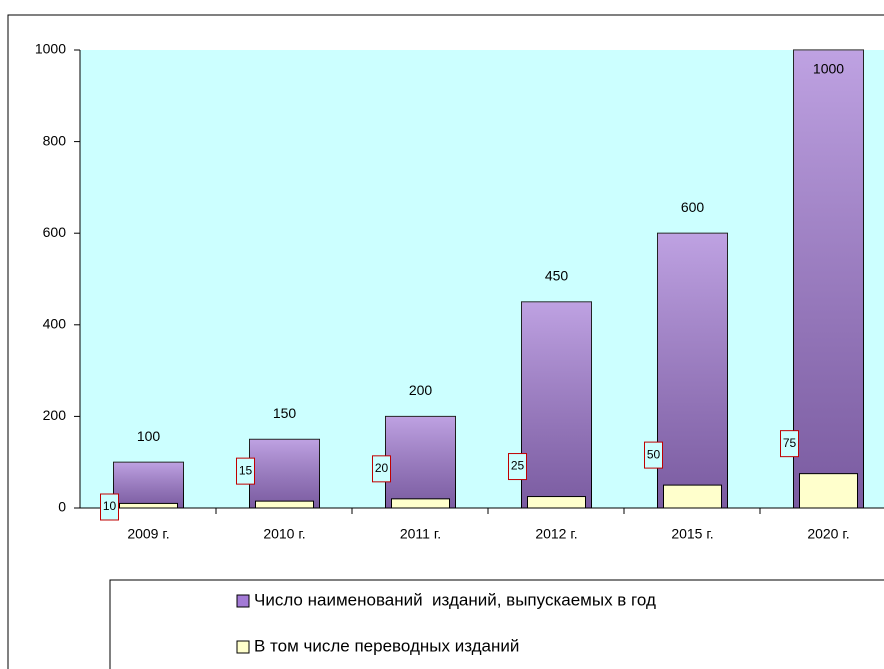 The height and width of the screenshot is (669, 884). What do you see at coordinates (55, 415) in the screenshot?
I see `y-tick-label: 200` at bounding box center [55, 415].